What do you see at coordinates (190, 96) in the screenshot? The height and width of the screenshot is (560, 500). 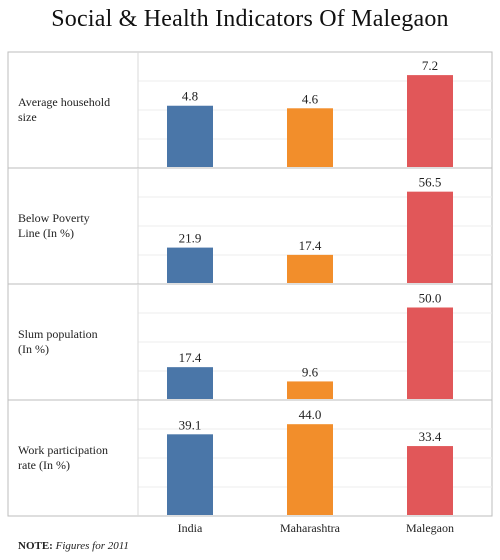 I see `bar-value-label: 4.8` at bounding box center [190, 96].